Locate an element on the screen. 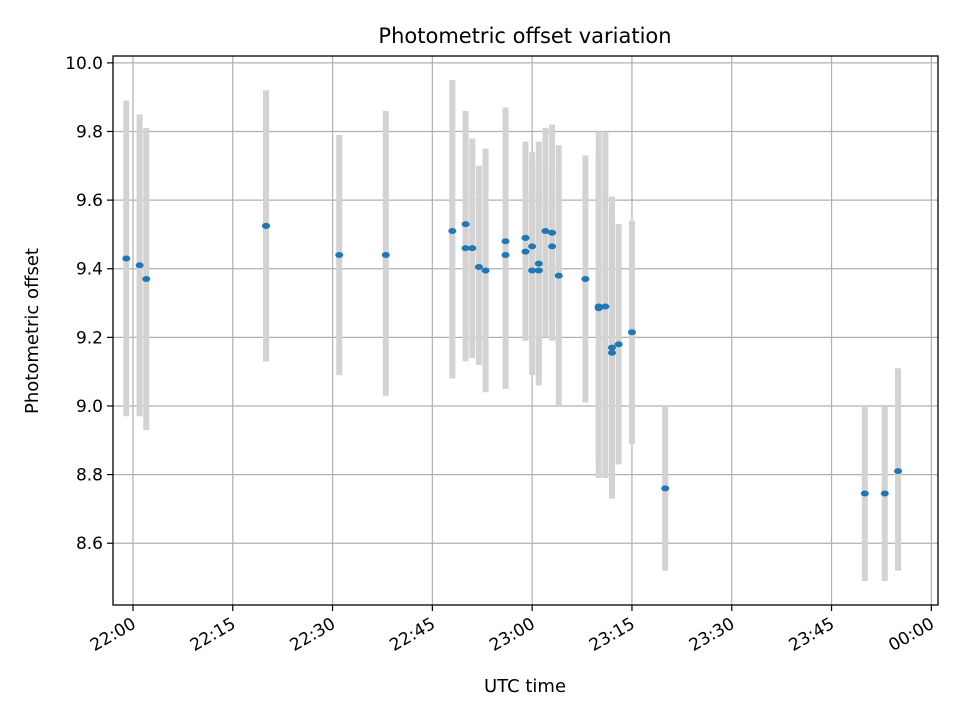  y-tick-label: 8.6 is located at coordinates (89, 544).